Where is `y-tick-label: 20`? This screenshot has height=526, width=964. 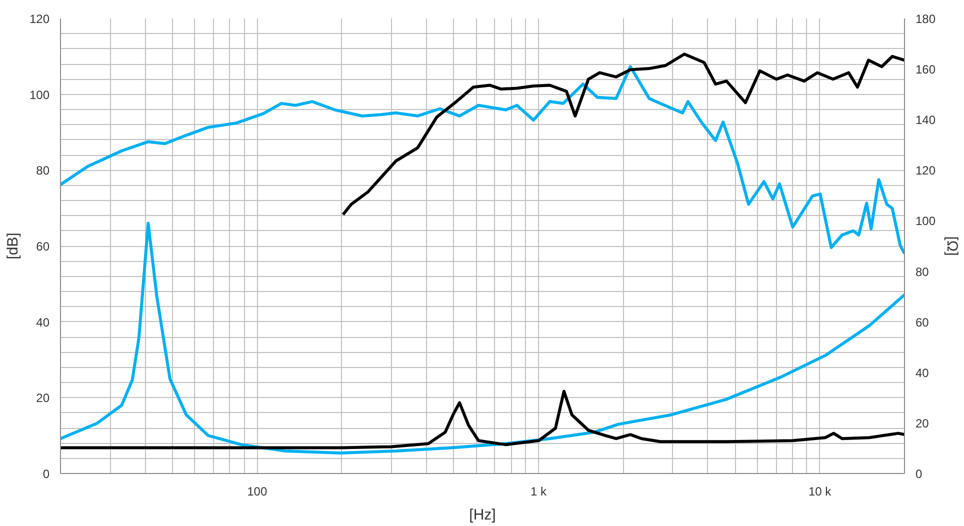
y-tick-label: 20 is located at coordinates (43, 398).